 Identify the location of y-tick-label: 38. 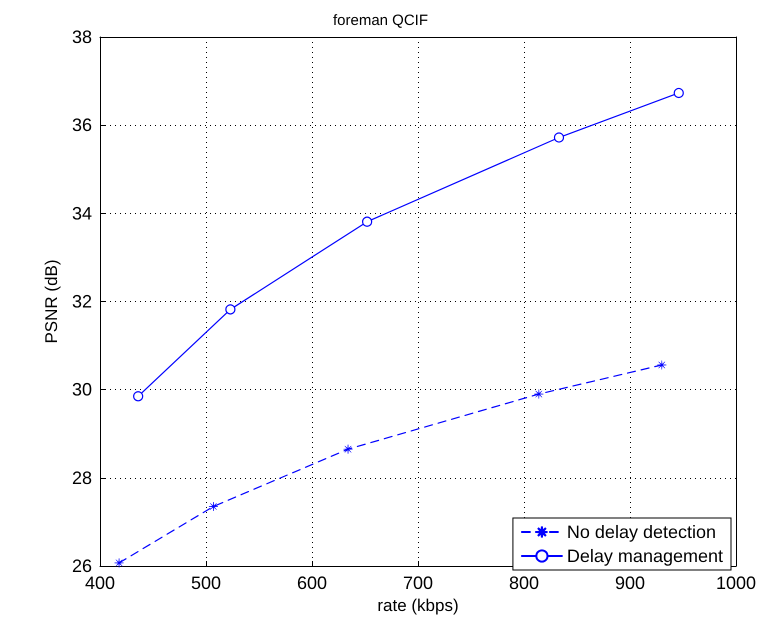
(82, 37).